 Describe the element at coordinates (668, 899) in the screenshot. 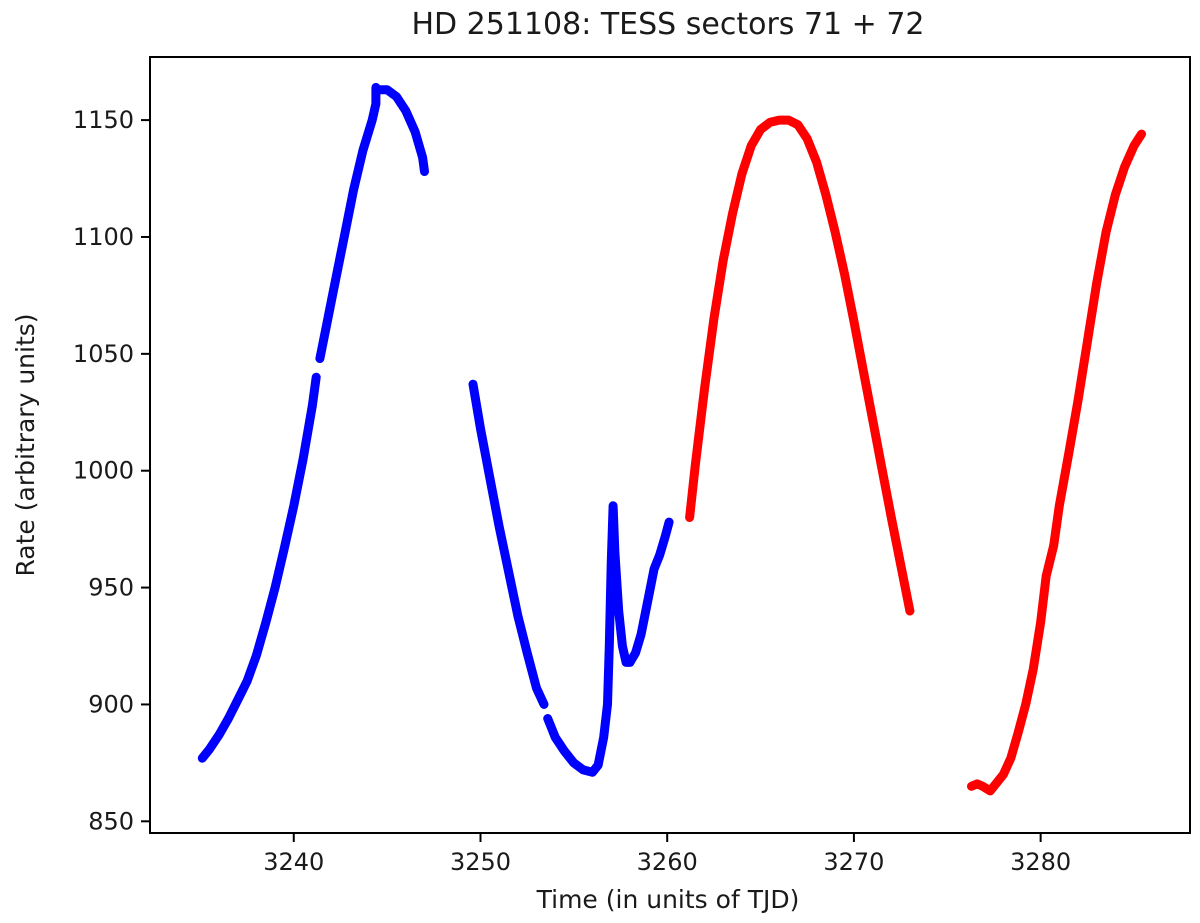

I see `x-axis-label: Time (in units of TJD)` at that location.